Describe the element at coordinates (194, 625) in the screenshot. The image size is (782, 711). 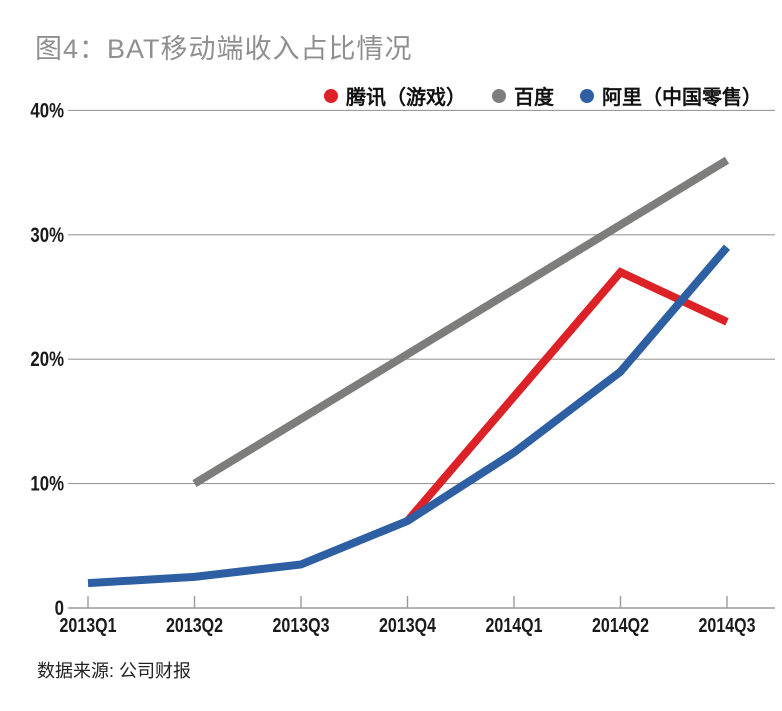
I see `x-axis-tick-label: 2013Q2` at that location.